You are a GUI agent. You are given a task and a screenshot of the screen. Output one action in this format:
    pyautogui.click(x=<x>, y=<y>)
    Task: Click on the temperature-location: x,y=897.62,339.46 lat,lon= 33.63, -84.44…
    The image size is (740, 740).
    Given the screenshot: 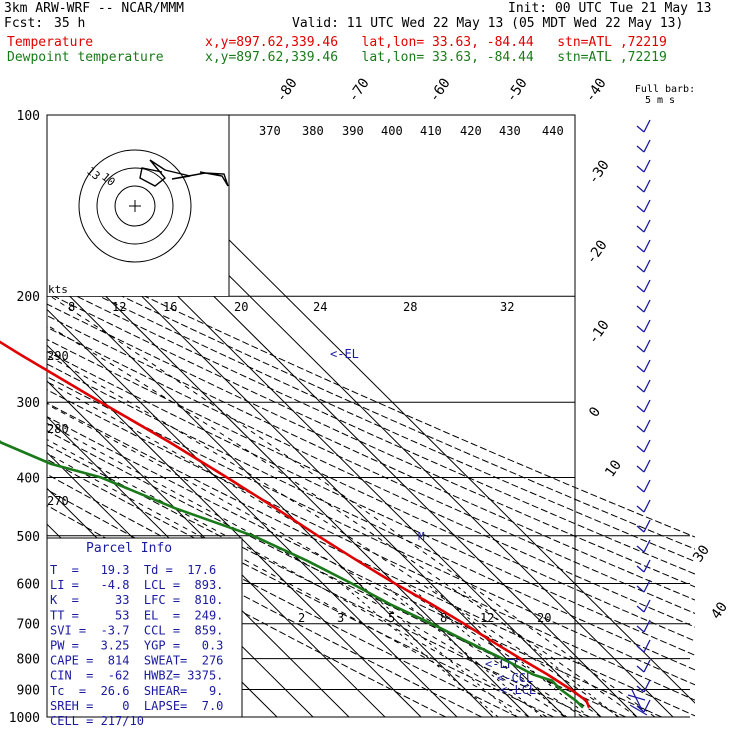 What is the action you would take?
    pyautogui.click(x=436, y=42)
    